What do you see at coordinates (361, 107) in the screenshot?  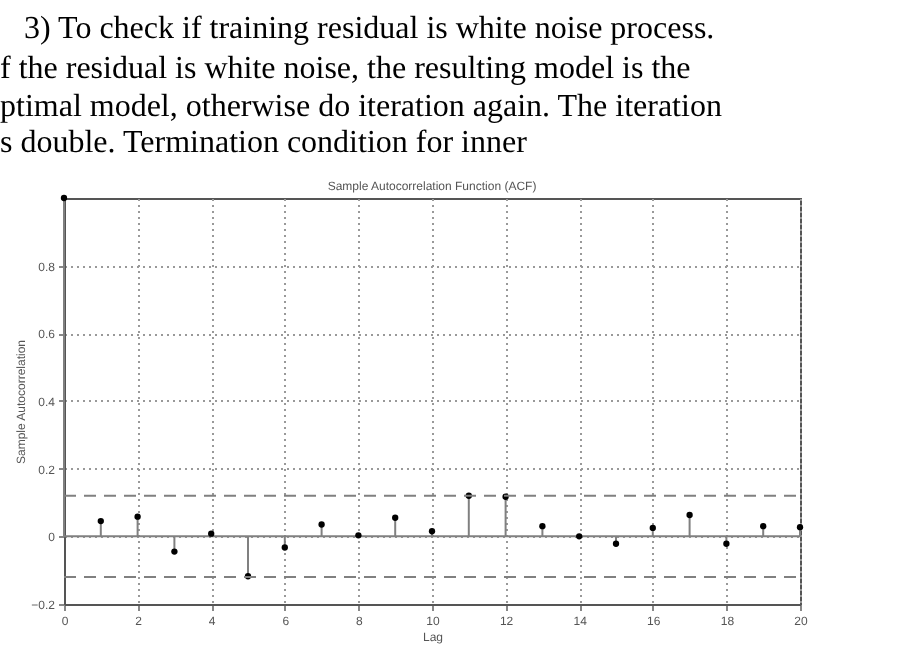 I see `text: ptimal model, otherwise do iteration again. The iteration` at bounding box center [361, 107].